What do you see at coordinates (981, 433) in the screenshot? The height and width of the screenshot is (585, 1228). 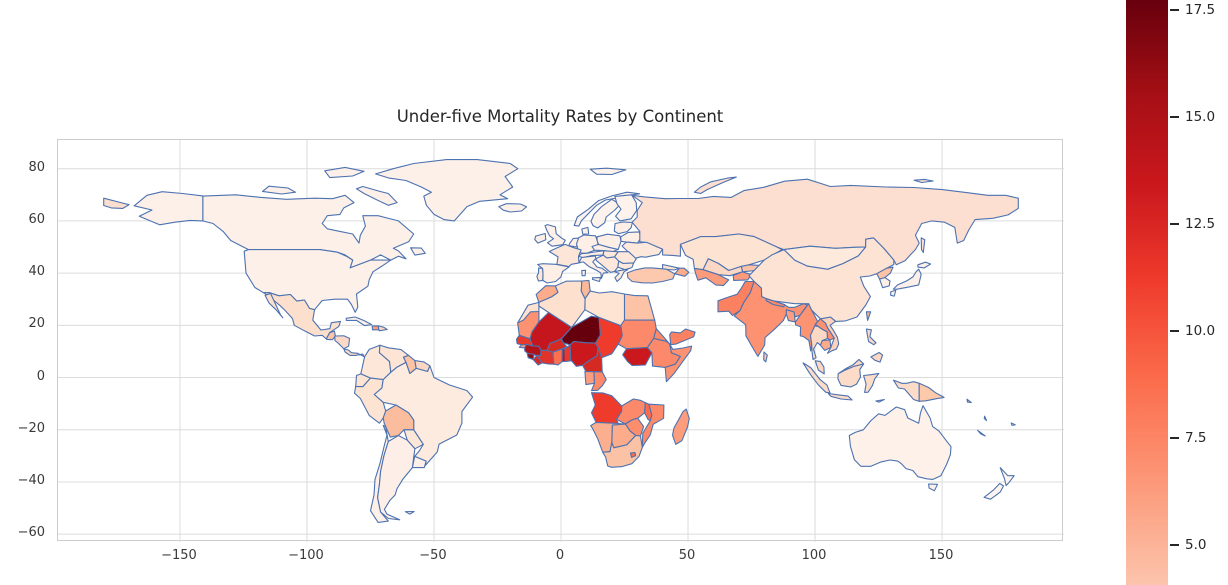 I see `country-new-caledonia` at bounding box center [981, 433].